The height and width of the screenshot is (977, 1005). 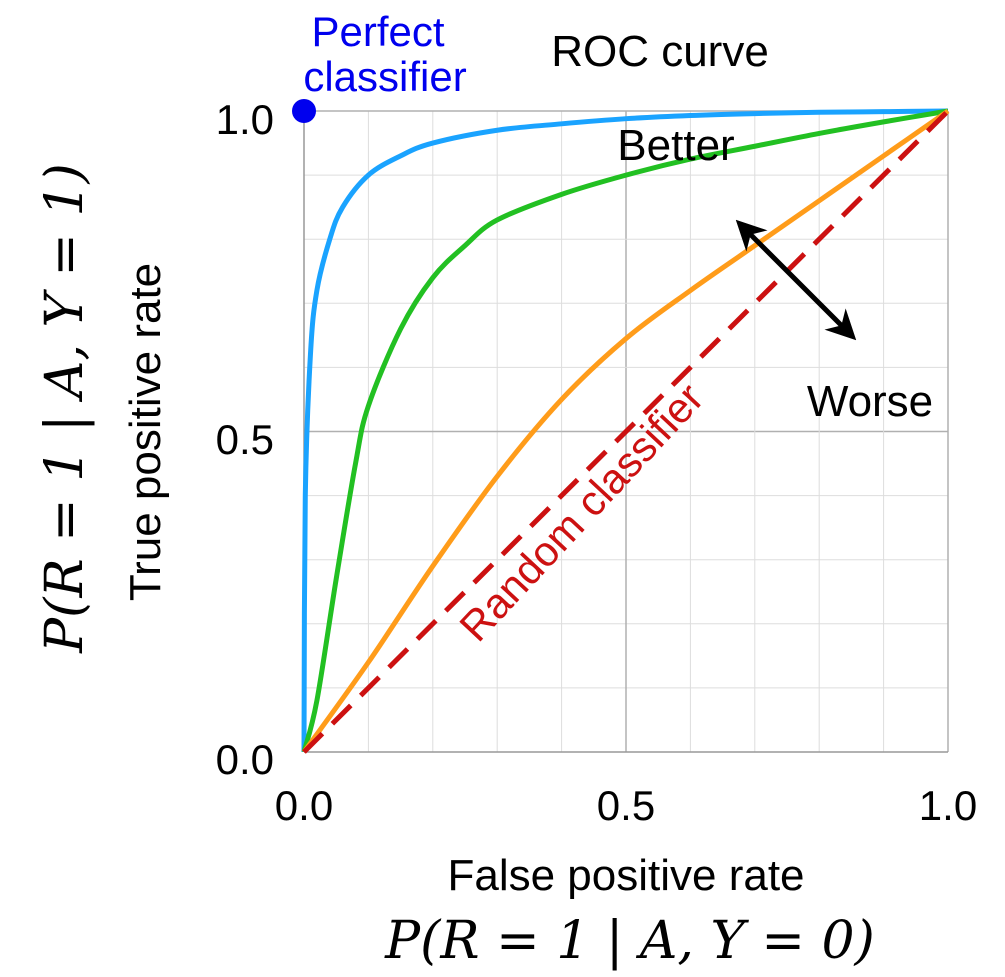 What do you see at coordinates (626, 805) in the screenshot?
I see `x-tick-label: 0.5` at bounding box center [626, 805].